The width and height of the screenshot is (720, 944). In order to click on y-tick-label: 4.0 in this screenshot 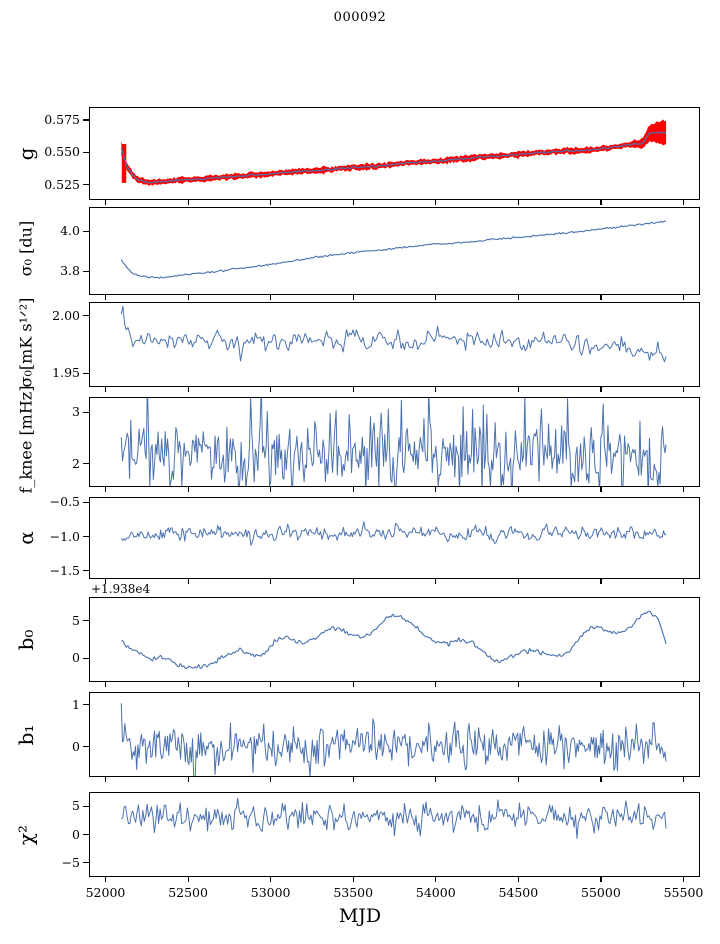, I will do `click(70, 230)`.